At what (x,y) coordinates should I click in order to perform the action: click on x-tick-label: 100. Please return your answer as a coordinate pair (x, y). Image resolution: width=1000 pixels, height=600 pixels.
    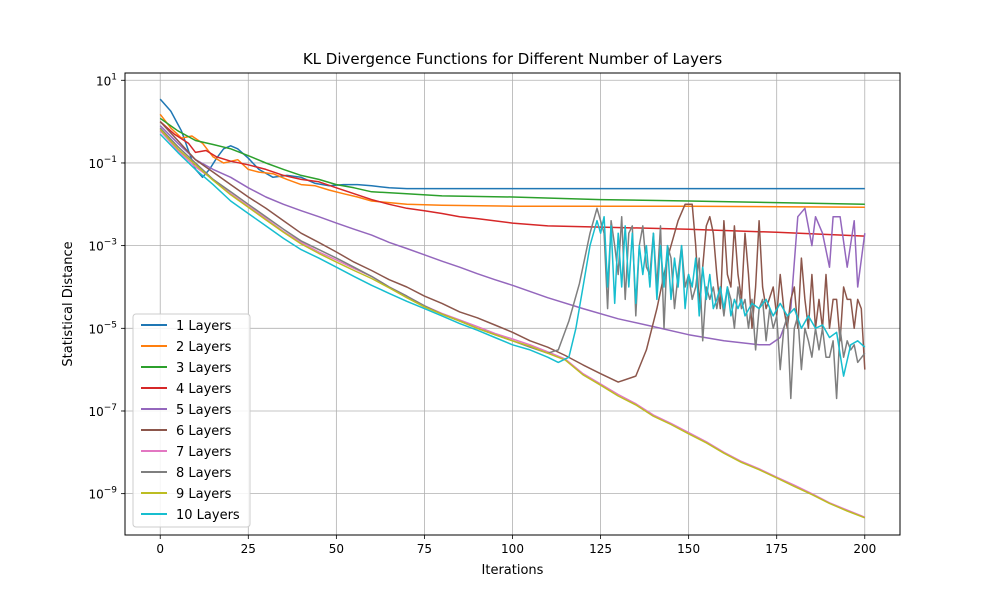
    Looking at the image, I should click on (512, 549).